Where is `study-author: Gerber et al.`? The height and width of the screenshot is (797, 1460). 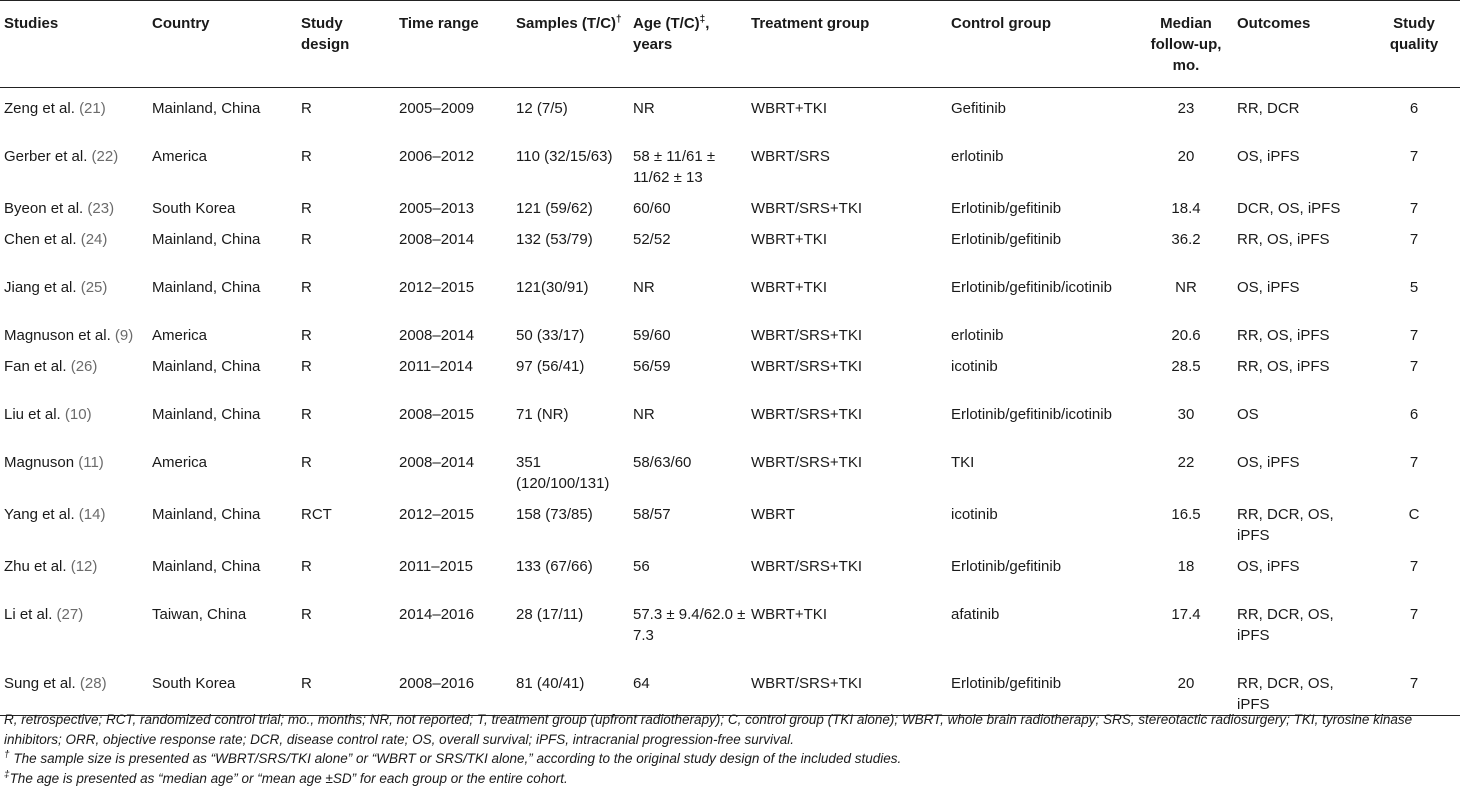
study-author: Gerber et al. is located at coordinates (46, 156).